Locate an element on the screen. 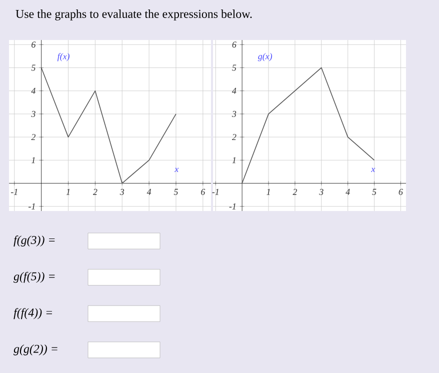 This screenshot has height=373, width=439. text: g(g(2)) = is located at coordinates (36, 350).